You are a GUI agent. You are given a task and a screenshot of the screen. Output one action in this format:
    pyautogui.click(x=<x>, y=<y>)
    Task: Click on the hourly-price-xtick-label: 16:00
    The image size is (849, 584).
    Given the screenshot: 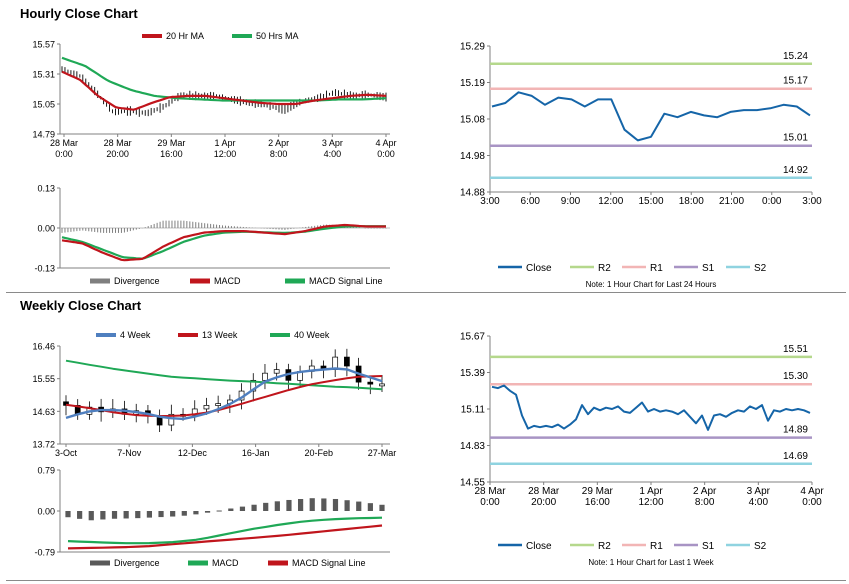 What is the action you would take?
    pyautogui.click(x=171, y=154)
    